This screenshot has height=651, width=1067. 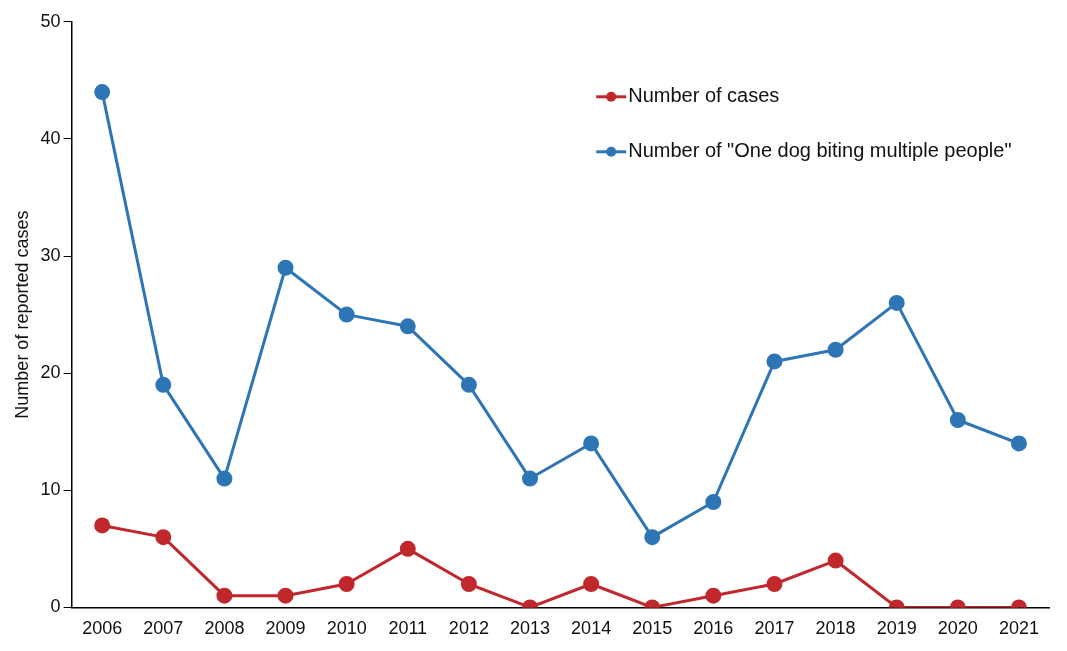 What do you see at coordinates (163, 628) in the screenshot?
I see `x-tick-label: 2007` at bounding box center [163, 628].